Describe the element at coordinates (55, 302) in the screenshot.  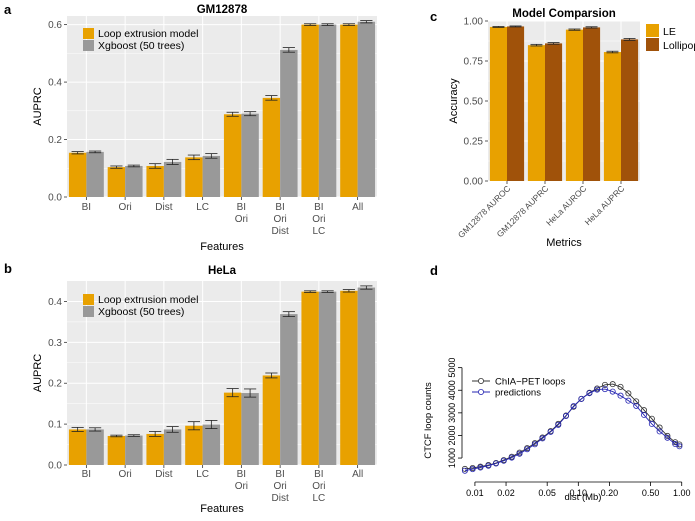
I see `y-tick-label: 0.4` at that location.